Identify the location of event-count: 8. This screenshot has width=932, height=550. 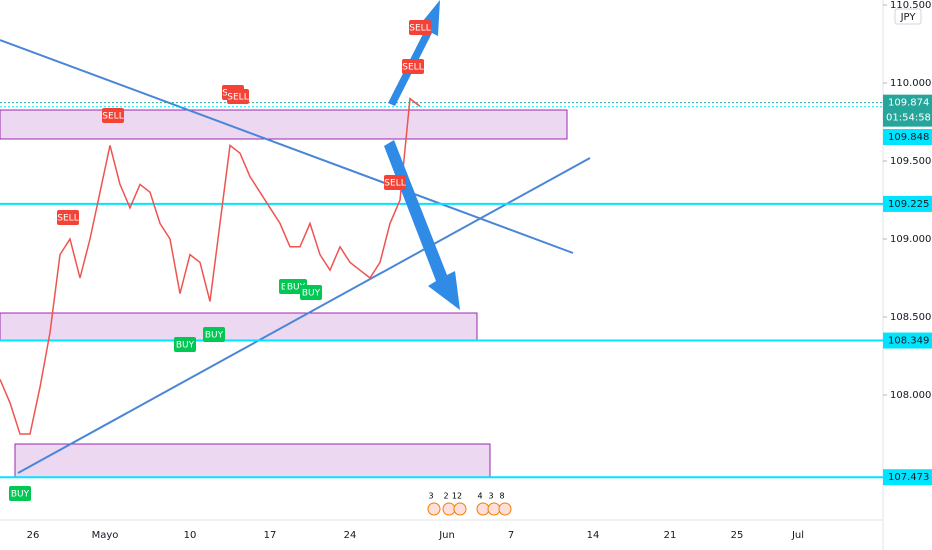
(501, 496).